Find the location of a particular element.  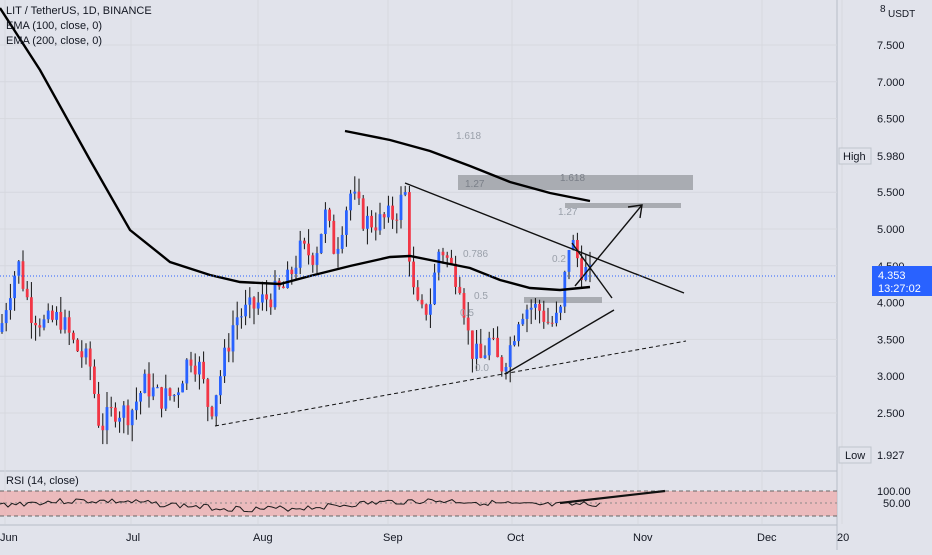

time-tick: 20 is located at coordinates (843, 538).